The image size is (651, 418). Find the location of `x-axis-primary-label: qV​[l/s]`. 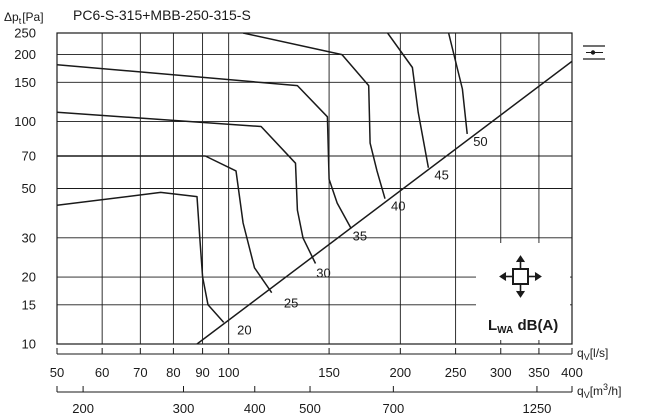

x-axis-primary-label: qV​[l/s] is located at coordinates (592, 354).